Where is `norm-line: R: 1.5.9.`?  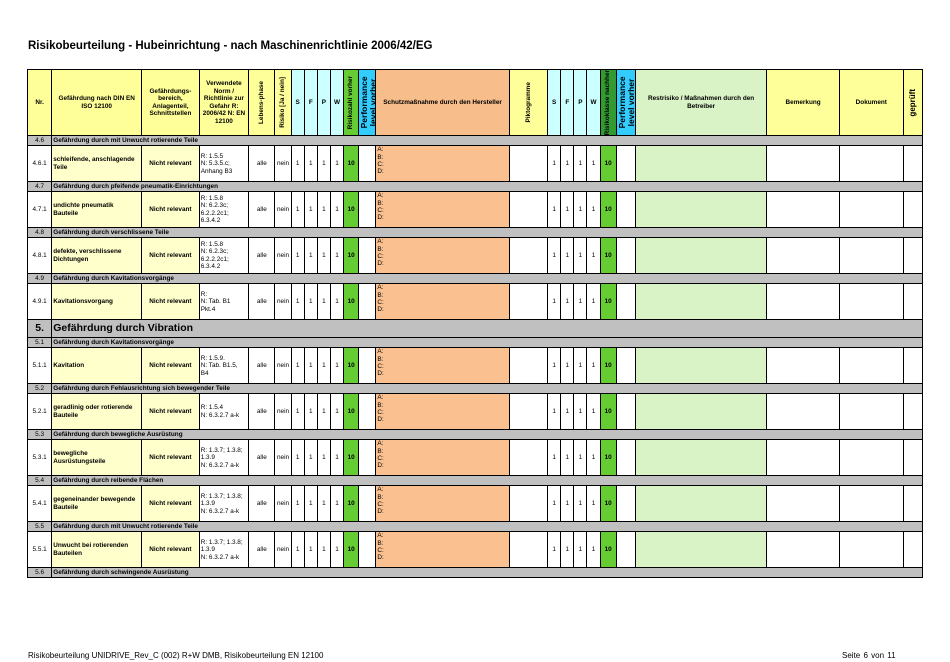 norm-line: R: 1.5.9. is located at coordinates (212, 358).